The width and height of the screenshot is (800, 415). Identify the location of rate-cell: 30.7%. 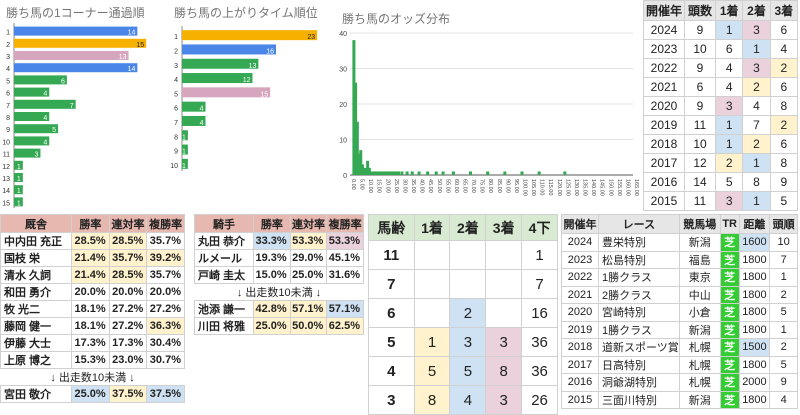
(165, 360).